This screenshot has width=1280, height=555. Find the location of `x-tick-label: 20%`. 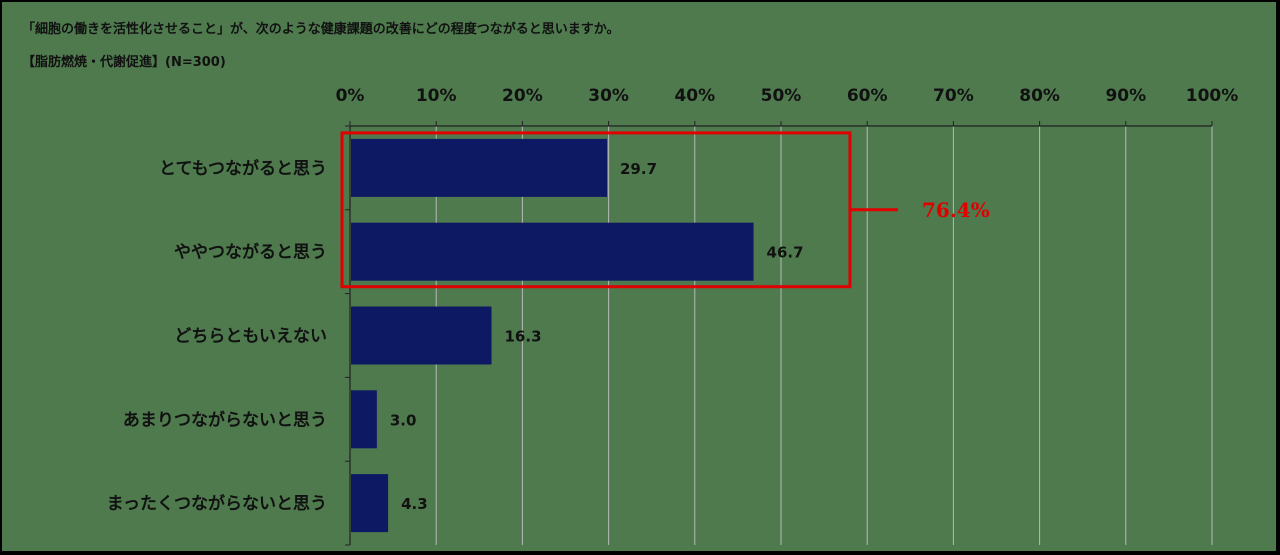

x-tick-label: 20% is located at coordinates (522, 96).